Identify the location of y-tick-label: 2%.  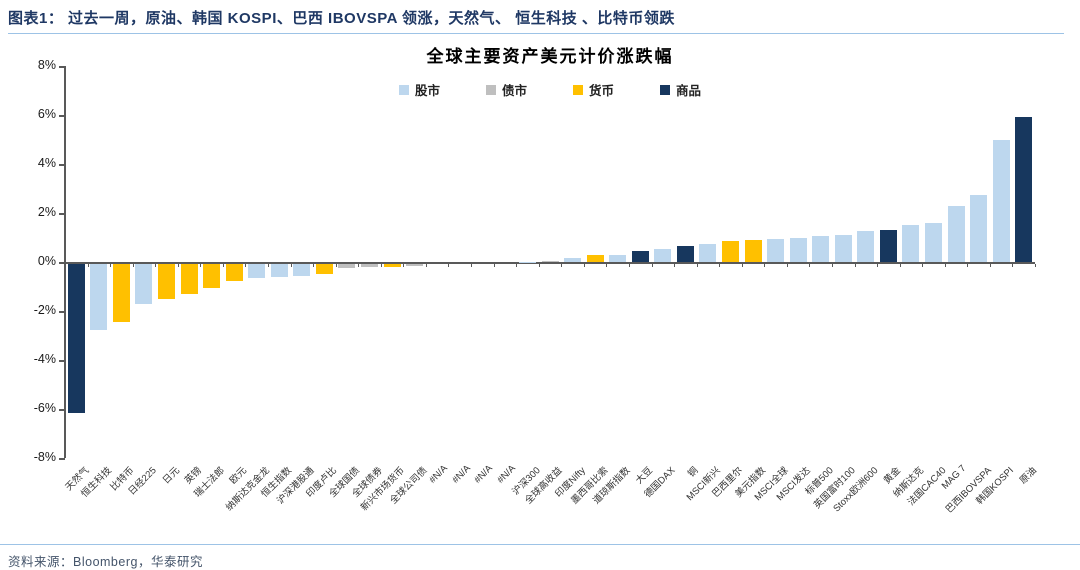
(46, 212).